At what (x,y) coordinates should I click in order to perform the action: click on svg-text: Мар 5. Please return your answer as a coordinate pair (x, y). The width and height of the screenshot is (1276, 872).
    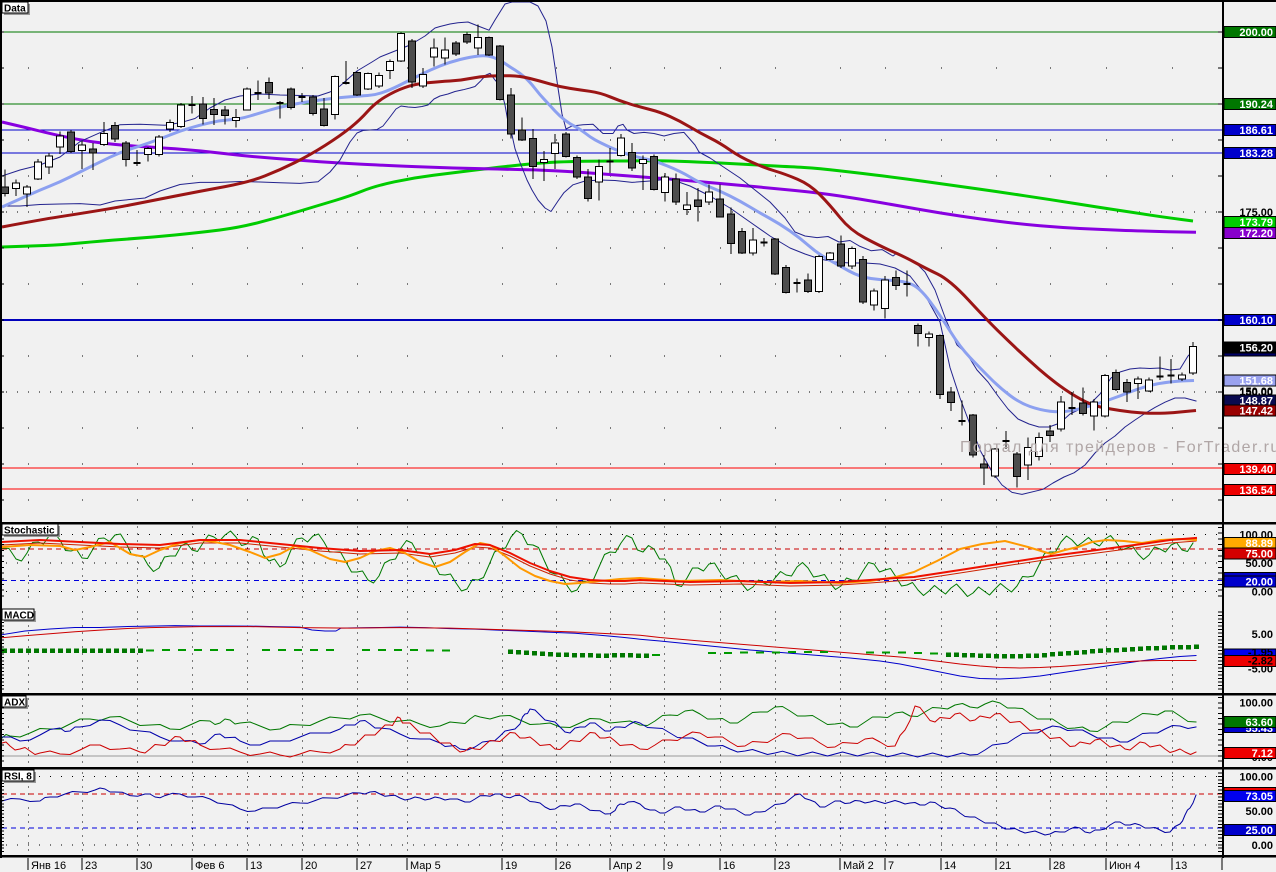
    Looking at the image, I should click on (425, 866).